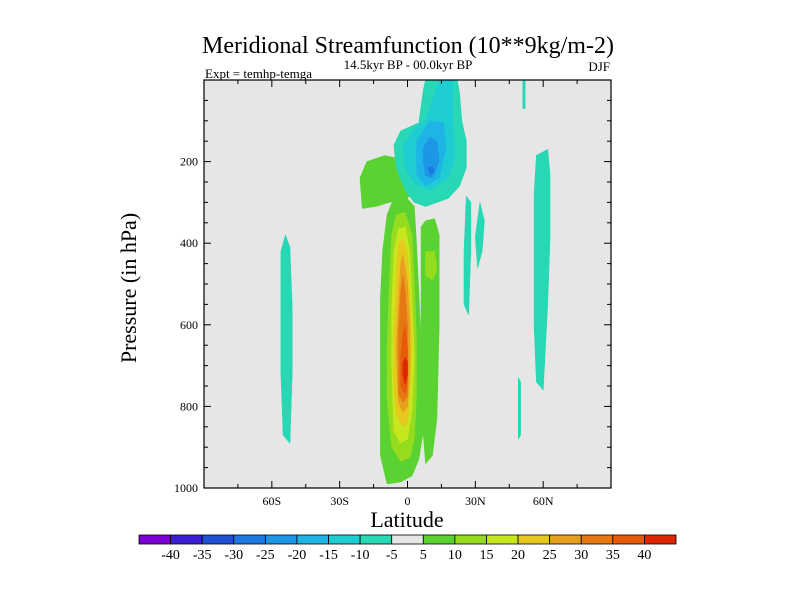  What do you see at coordinates (613, 555) in the screenshot?
I see `colorbar-label: 35` at bounding box center [613, 555].